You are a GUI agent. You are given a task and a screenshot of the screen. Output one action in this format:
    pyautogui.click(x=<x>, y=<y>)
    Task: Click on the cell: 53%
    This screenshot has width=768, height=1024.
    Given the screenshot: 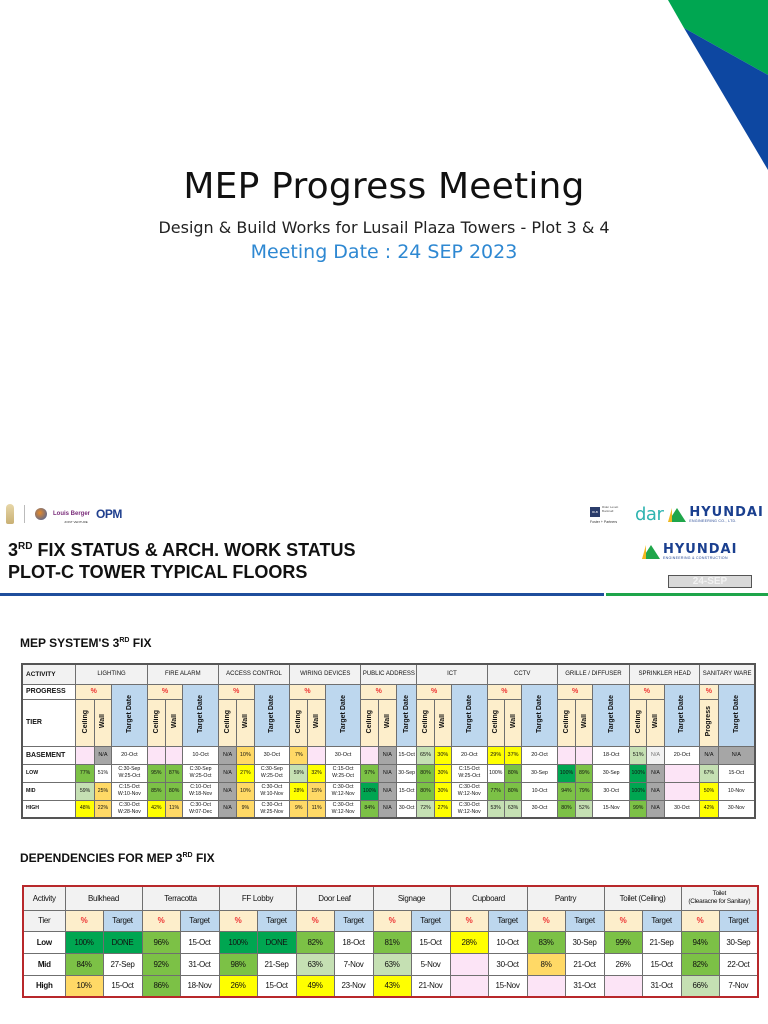 What is the action you would take?
    pyautogui.click(x=495, y=809)
    